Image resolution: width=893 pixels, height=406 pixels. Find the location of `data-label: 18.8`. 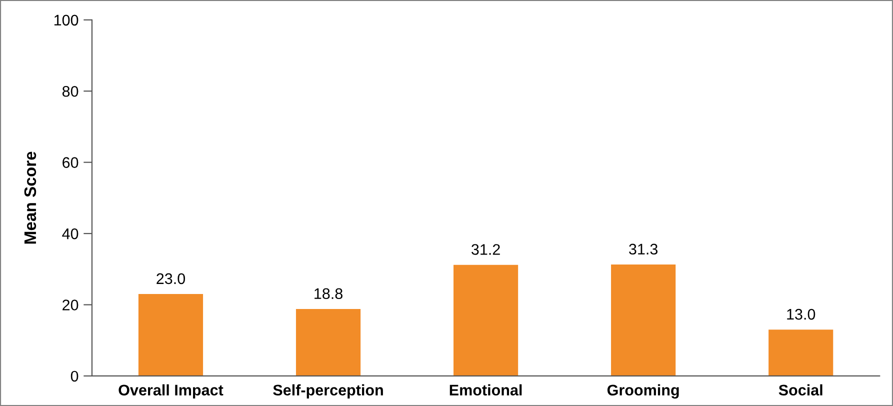

data-label: 18.8 is located at coordinates (328, 294).